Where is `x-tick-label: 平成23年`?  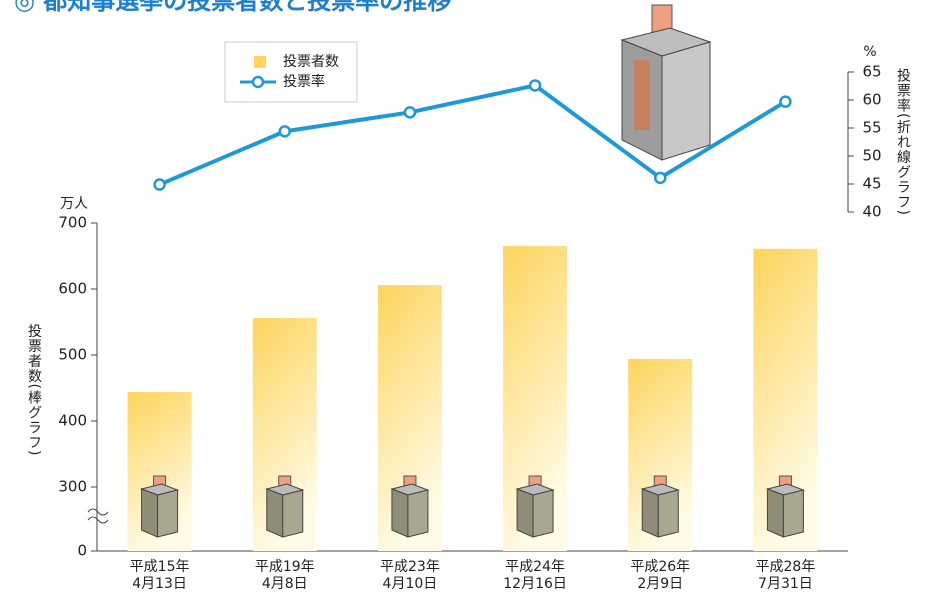 x-tick-label: 平成23年 is located at coordinates (410, 567).